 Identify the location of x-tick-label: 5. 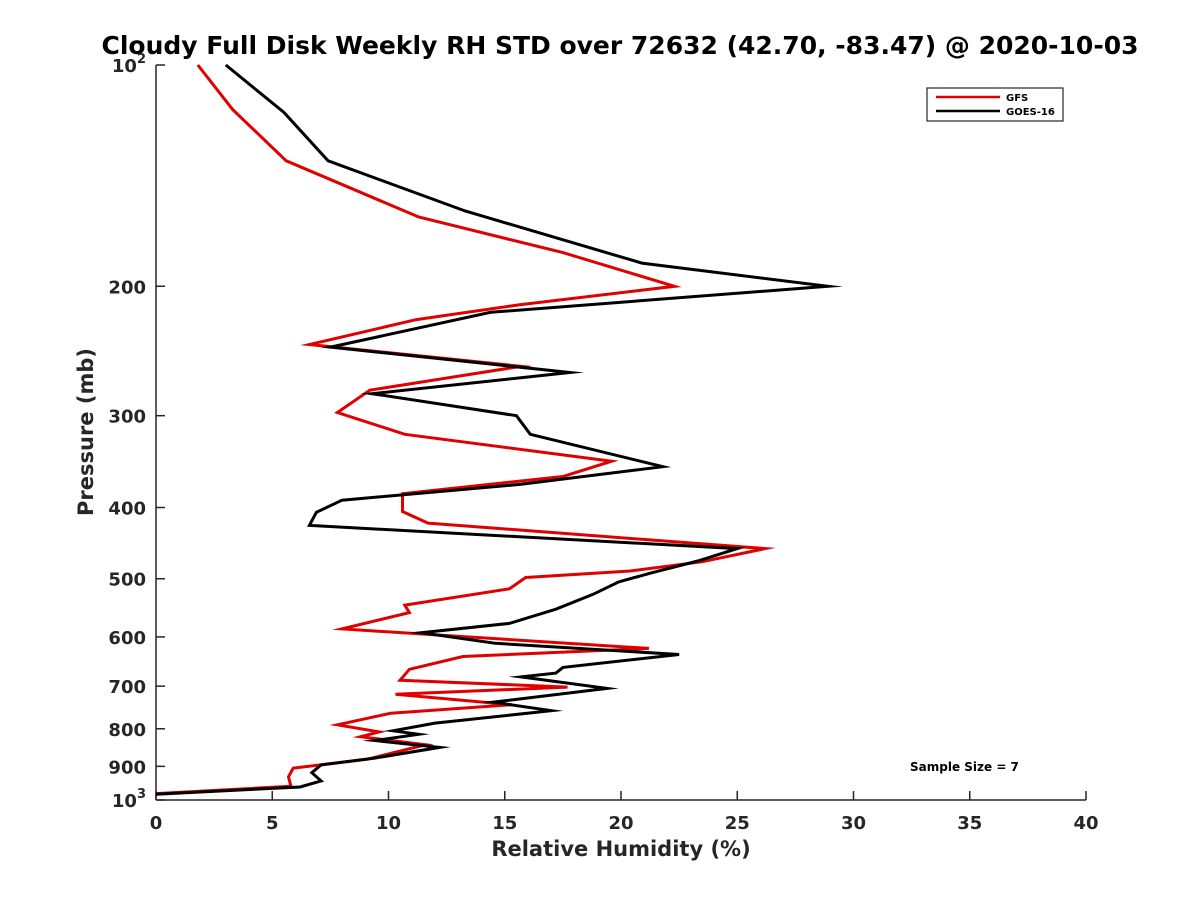
(272, 823).